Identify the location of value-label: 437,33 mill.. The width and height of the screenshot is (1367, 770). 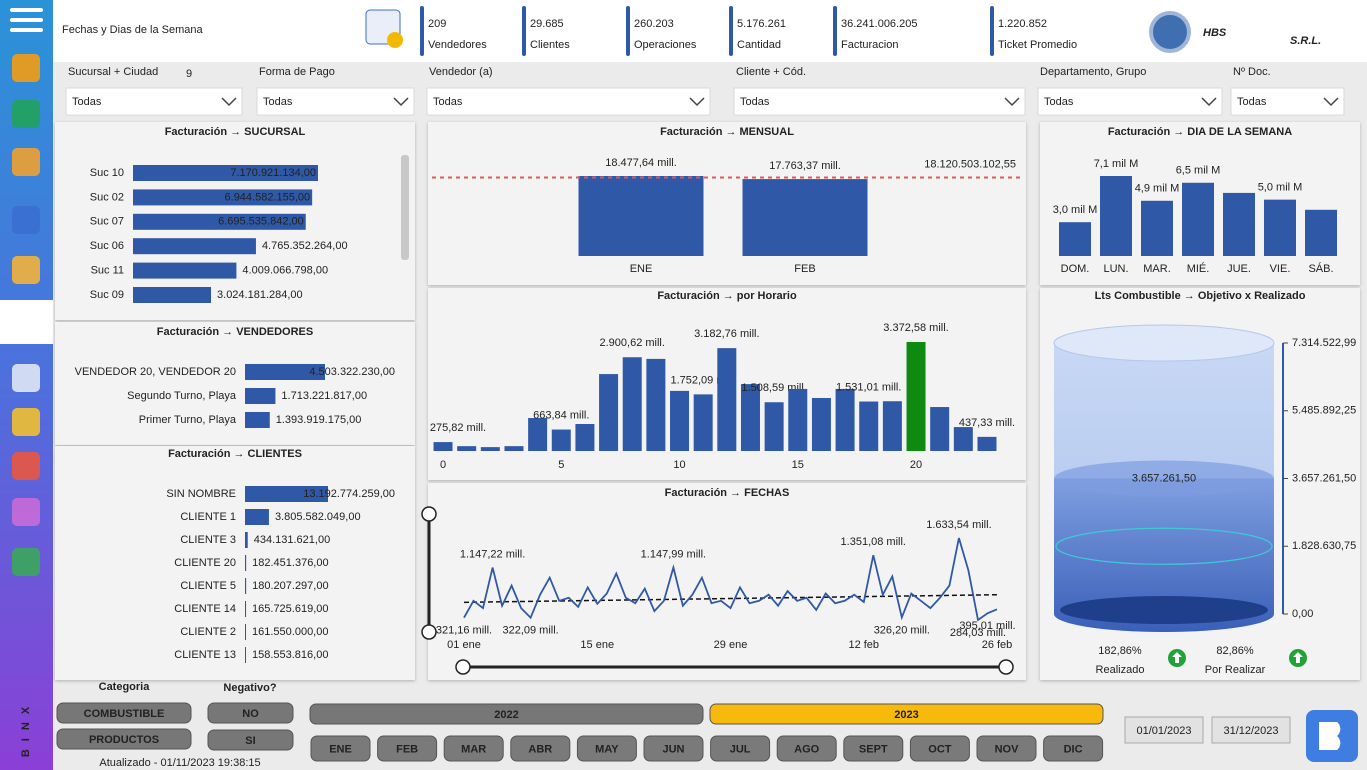
(987, 423).